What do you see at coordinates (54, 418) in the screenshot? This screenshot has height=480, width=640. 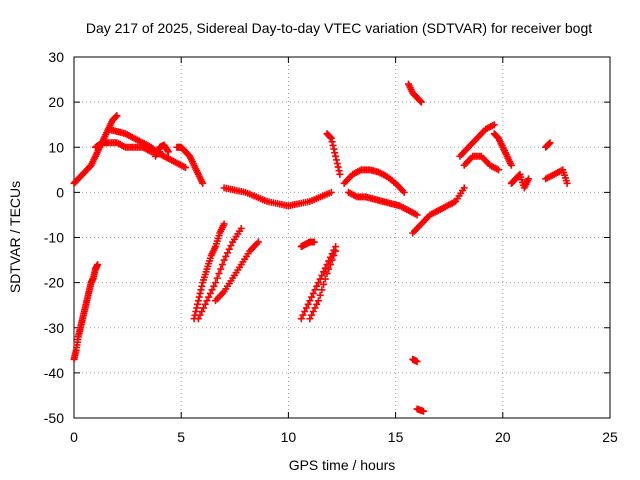 I see `y-tick-label: -50` at bounding box center [54, 418].